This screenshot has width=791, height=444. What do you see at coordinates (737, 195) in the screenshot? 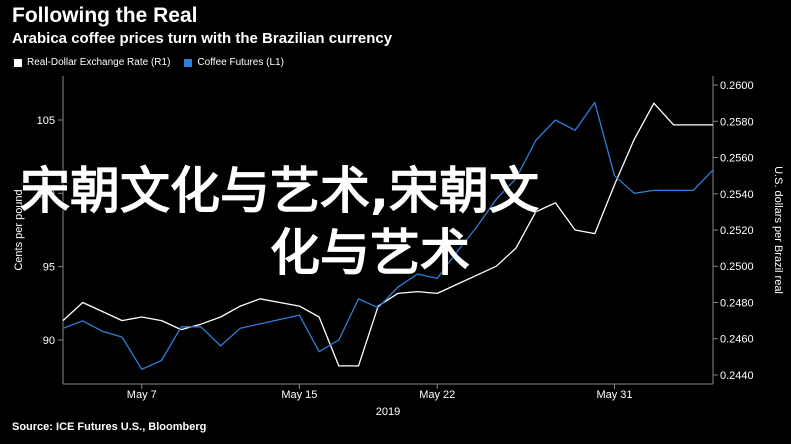
I see `right-tick-label: 0.2540` at bounding box center [737, 195].